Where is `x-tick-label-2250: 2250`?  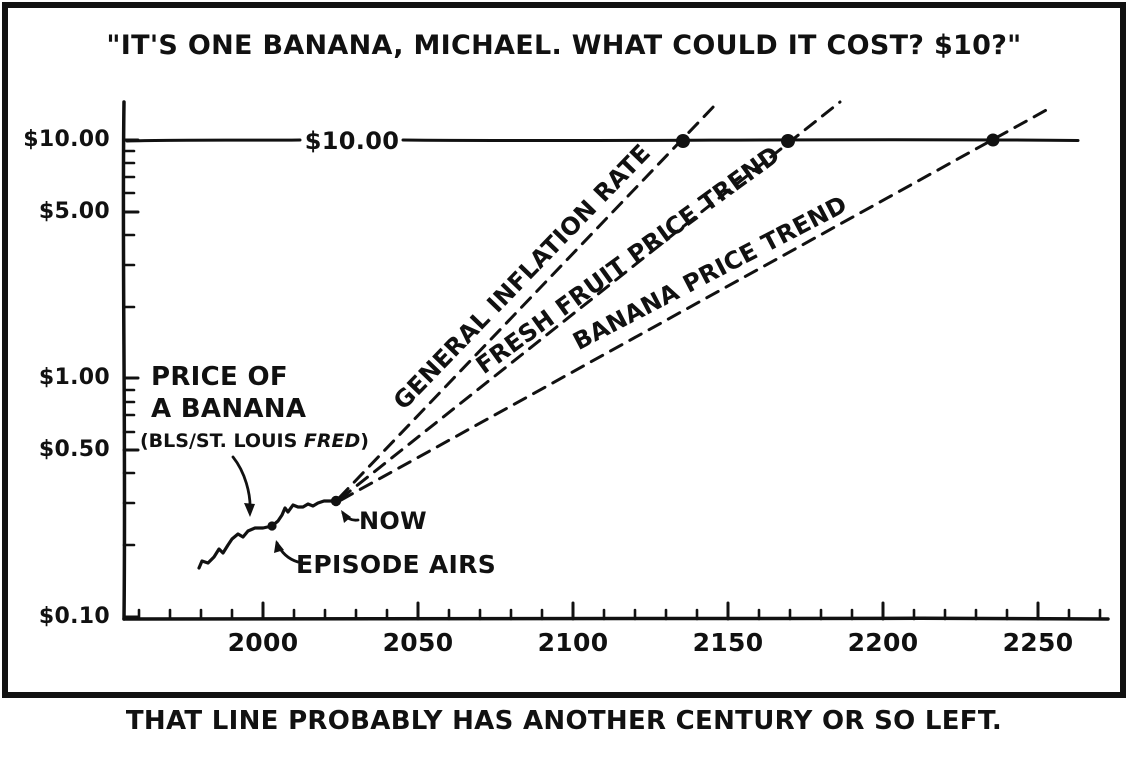 x-tick-label-2250: 2250 is located at coordinates (1038, 642).